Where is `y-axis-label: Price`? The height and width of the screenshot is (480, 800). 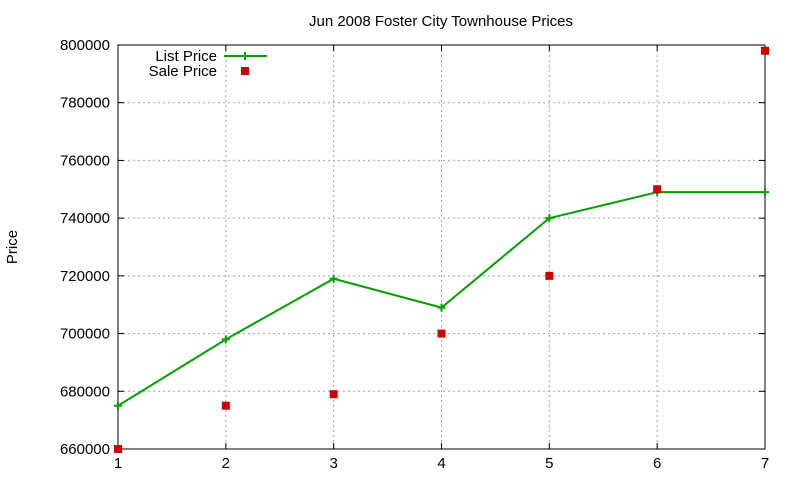 y-axis-label: Price is located at coordinates (12, 247).